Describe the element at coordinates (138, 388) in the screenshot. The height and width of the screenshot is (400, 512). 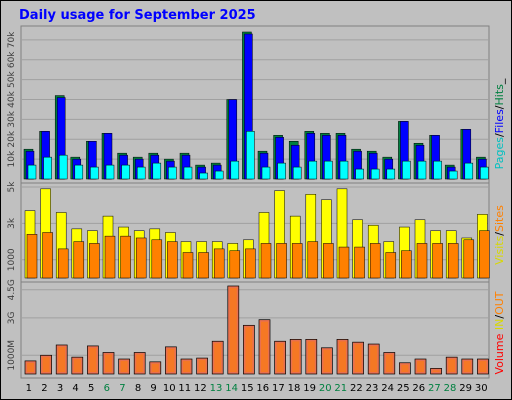
I see `x-tick-label: 8` at that location.